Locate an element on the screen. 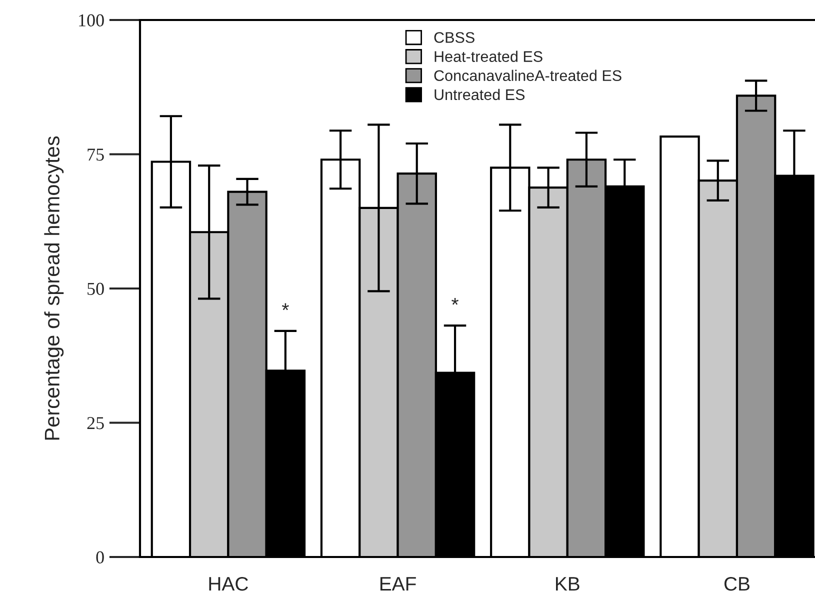 This screenshot has width=815, height=616. x-tick-label: CB is located at coordinates (737, 583).